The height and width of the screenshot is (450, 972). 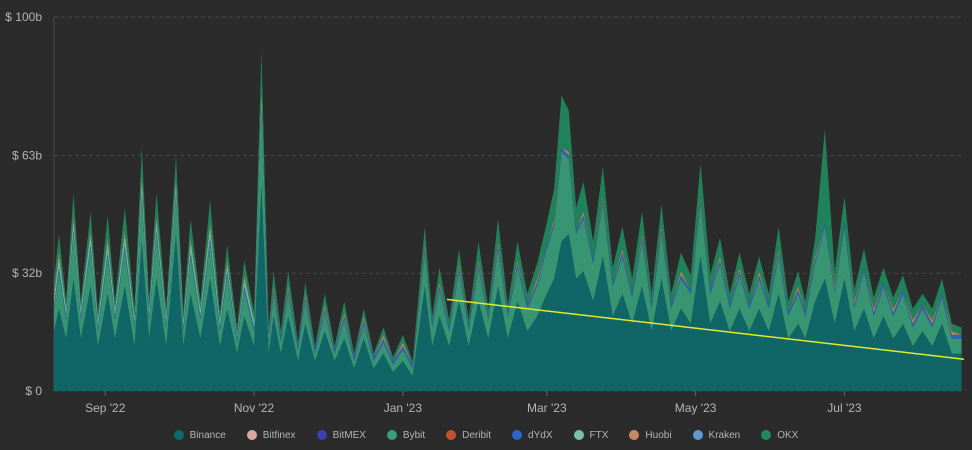 I want to click on legend-item-bitmex: BitMEX, so click(x=341, y=435).